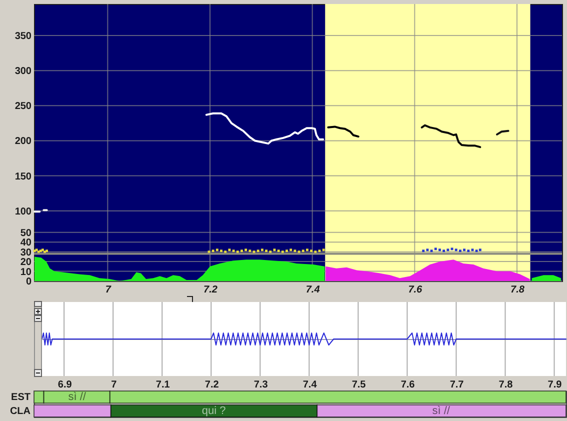 This screenshot has width=567, height=421. What do you see at coordinates (26, 262) in the screenshot?
I see `y2-tick-label: 20` at bounding box center [26, 262].